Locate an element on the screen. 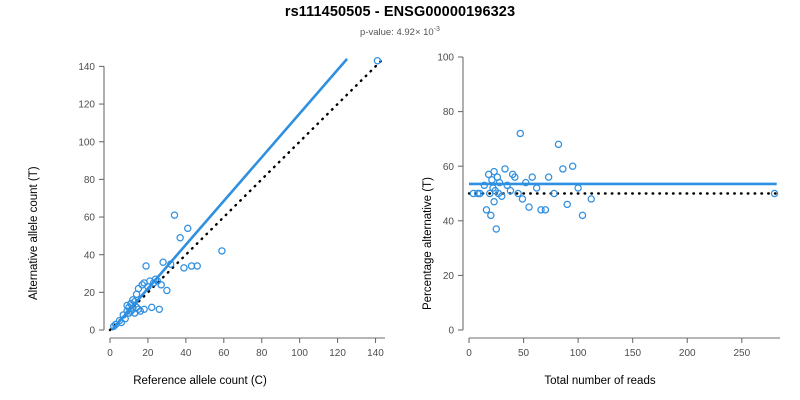  left-y-tick-label-7: 140 is located at coordinates (86, 67).